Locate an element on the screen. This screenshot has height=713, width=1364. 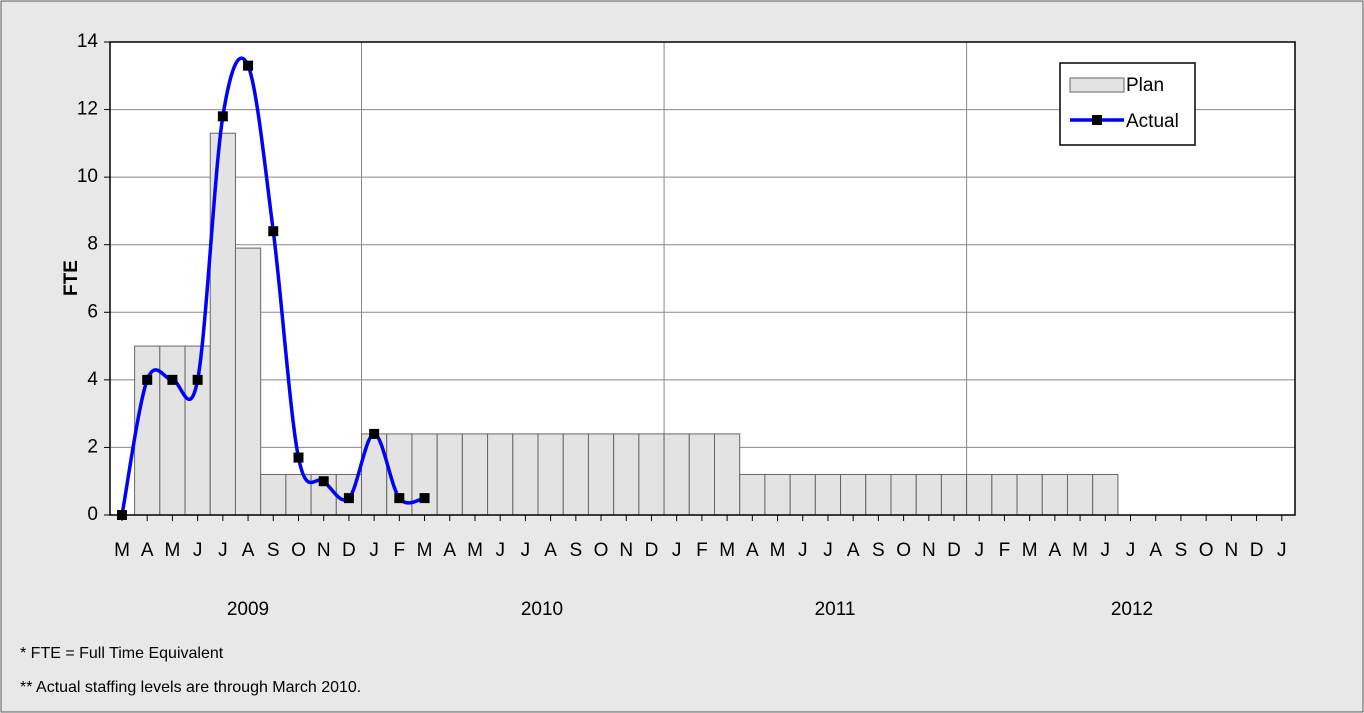
y-tick-label: 8 is located at coordinates (92, 244).